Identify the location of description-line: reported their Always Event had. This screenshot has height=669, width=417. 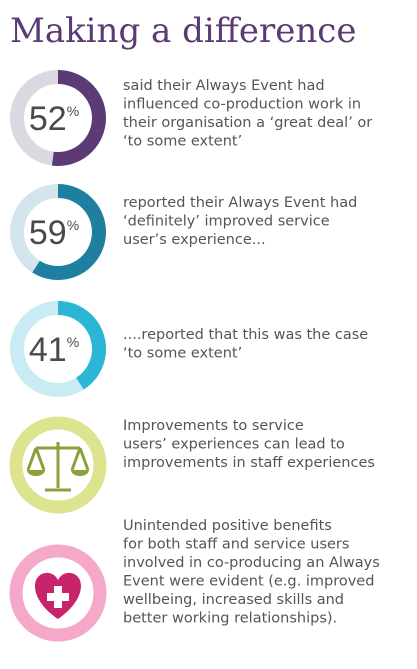
(240, 203).